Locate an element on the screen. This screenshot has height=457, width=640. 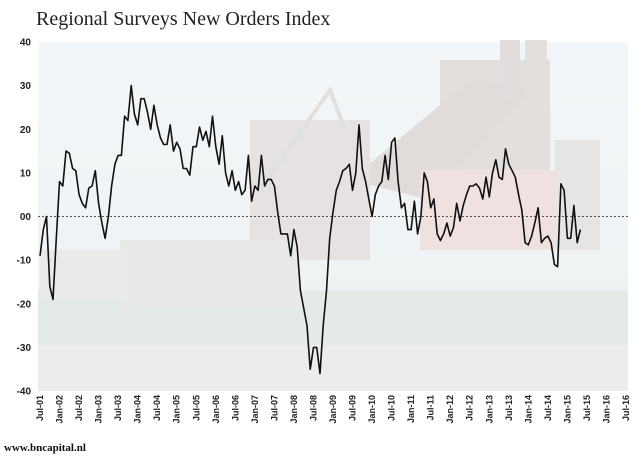
x-tick-label: Jul-04 is located at coordinates (157, 408).